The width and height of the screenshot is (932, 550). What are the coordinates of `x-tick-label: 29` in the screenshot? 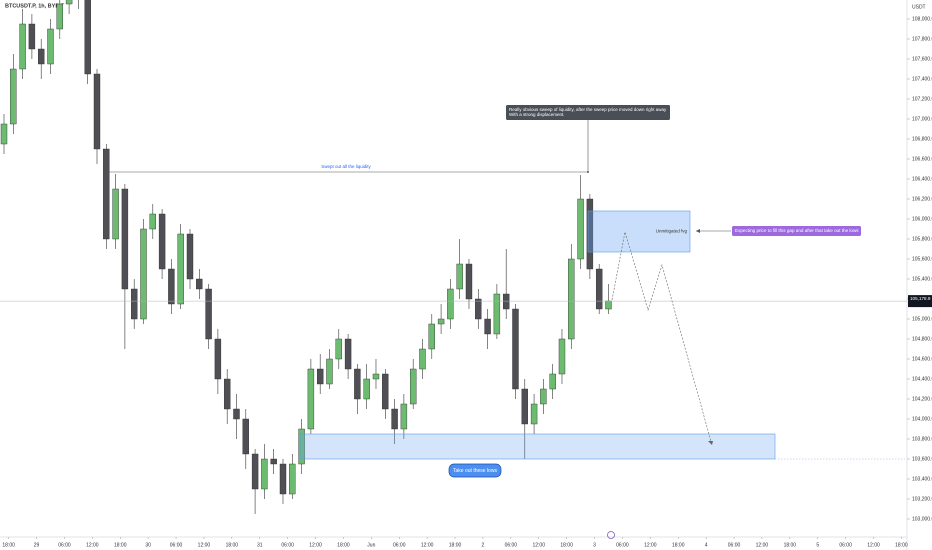 It's located at (37, 545).